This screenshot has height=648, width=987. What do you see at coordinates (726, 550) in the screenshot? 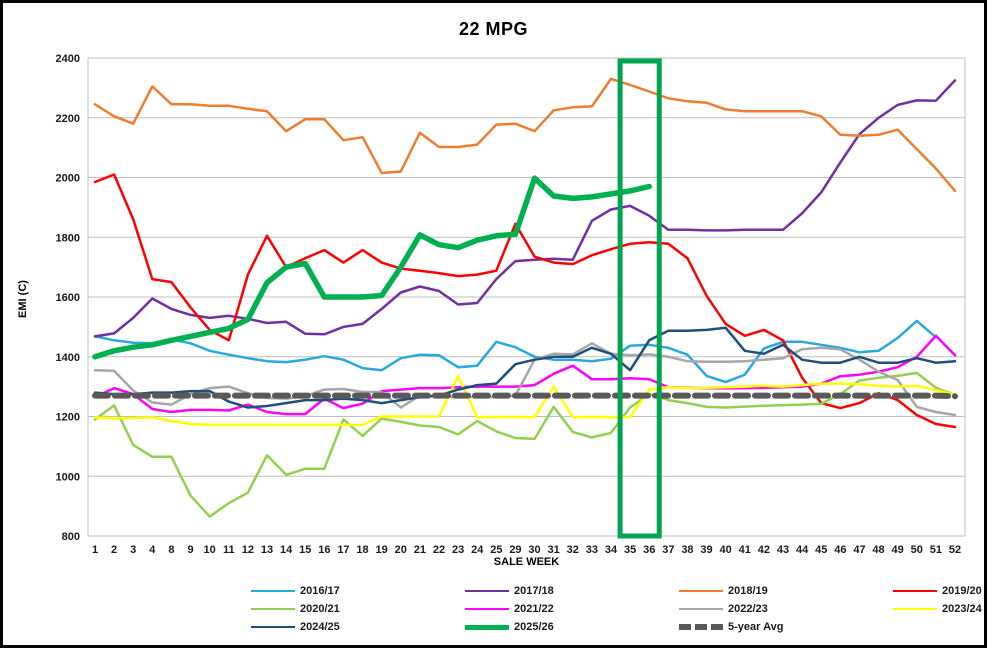
I see `x-tick-40: 40` at bounding box center [726, 550].